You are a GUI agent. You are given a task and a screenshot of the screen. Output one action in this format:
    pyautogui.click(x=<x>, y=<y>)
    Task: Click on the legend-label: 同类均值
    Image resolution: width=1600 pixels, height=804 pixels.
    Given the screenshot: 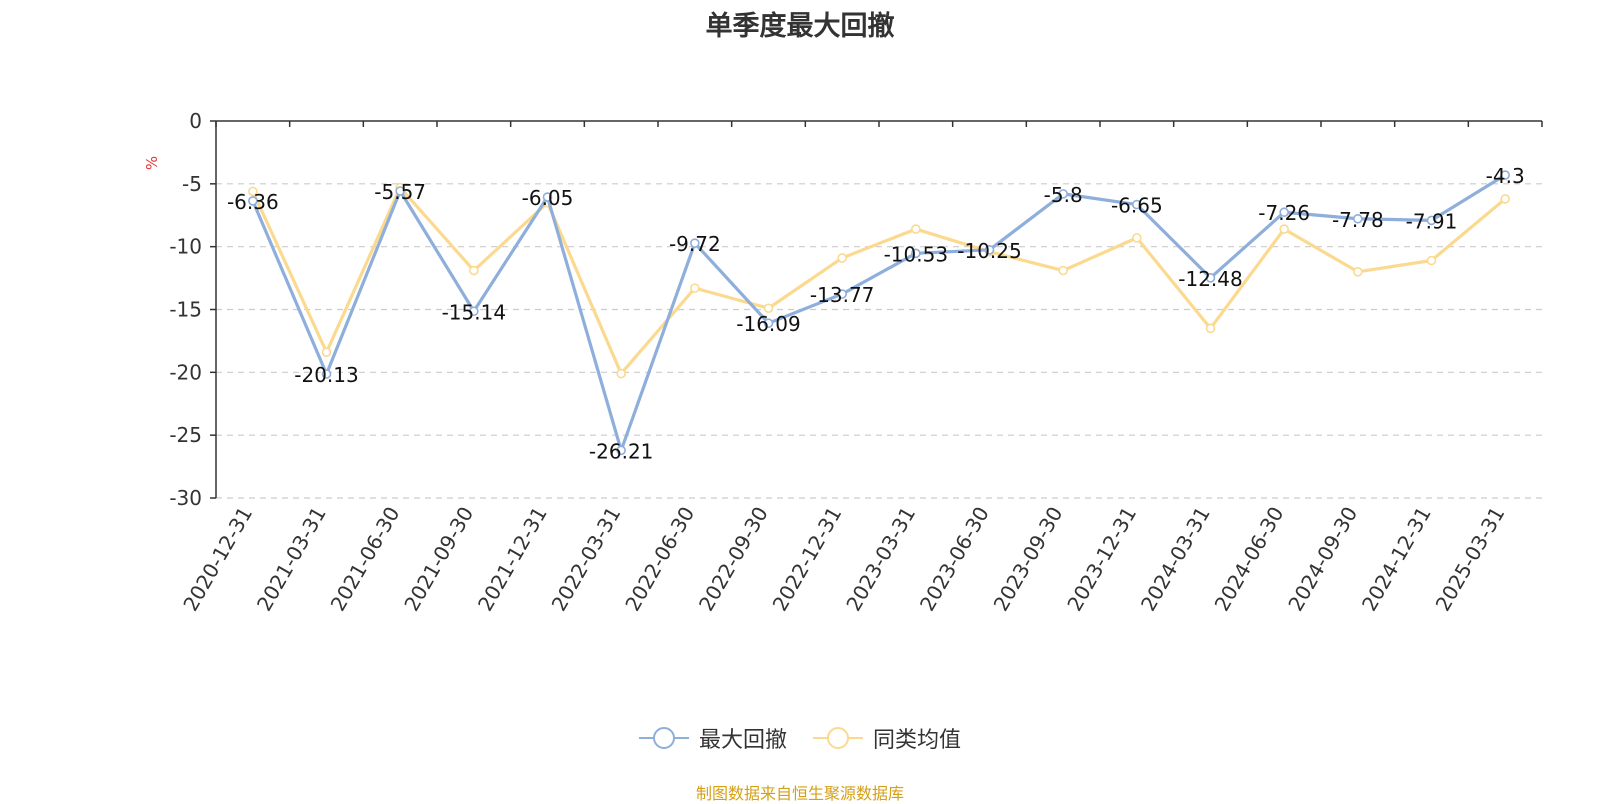 What is the action you would take?
    pyautogui.click(x=917, y=740)
    